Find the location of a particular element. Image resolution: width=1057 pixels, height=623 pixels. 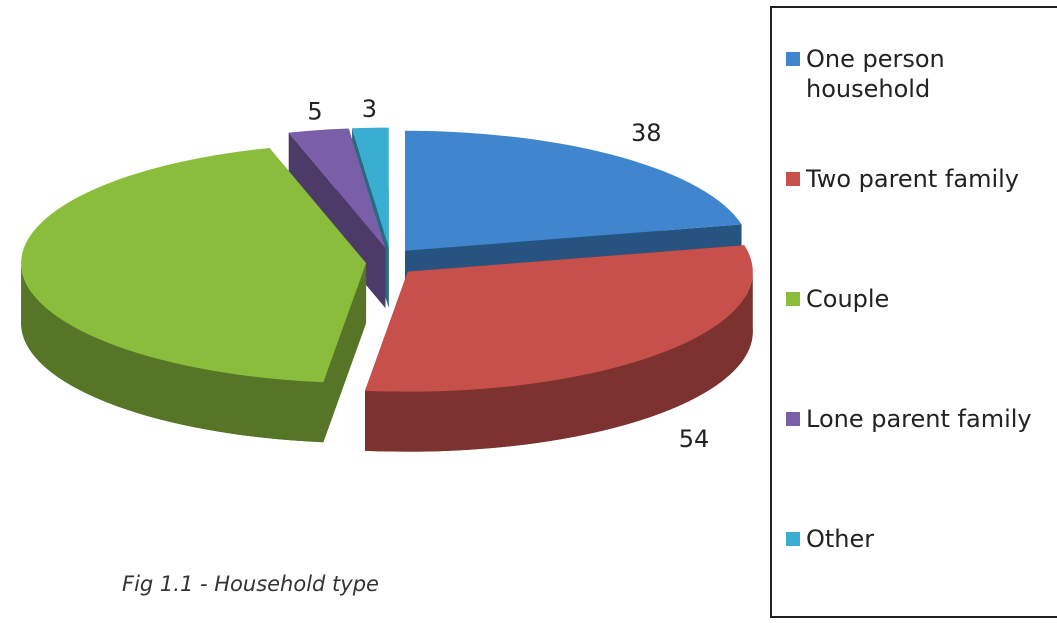

data-label: 38 is located at coordinates (646, 133).